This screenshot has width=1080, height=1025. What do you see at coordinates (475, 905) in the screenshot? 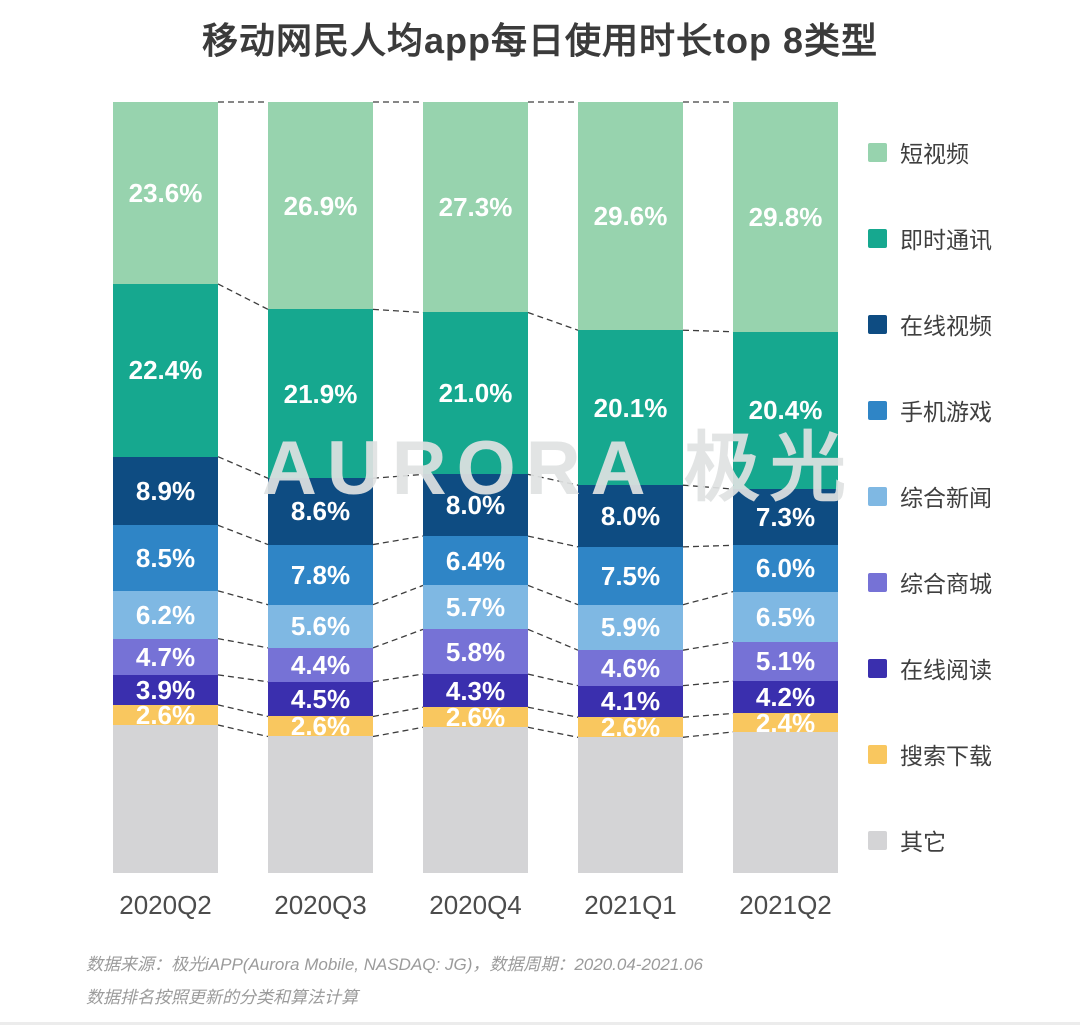
I see `x-axis-label-2020Q4: 2020Q4` at bounding box center [475, 905].